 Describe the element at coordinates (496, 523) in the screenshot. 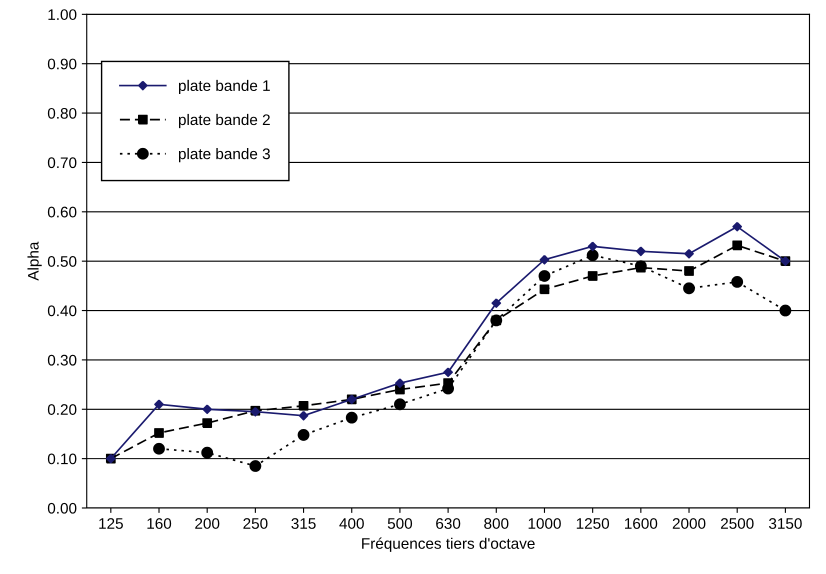

I see `x-tick-label: 800` at that location.